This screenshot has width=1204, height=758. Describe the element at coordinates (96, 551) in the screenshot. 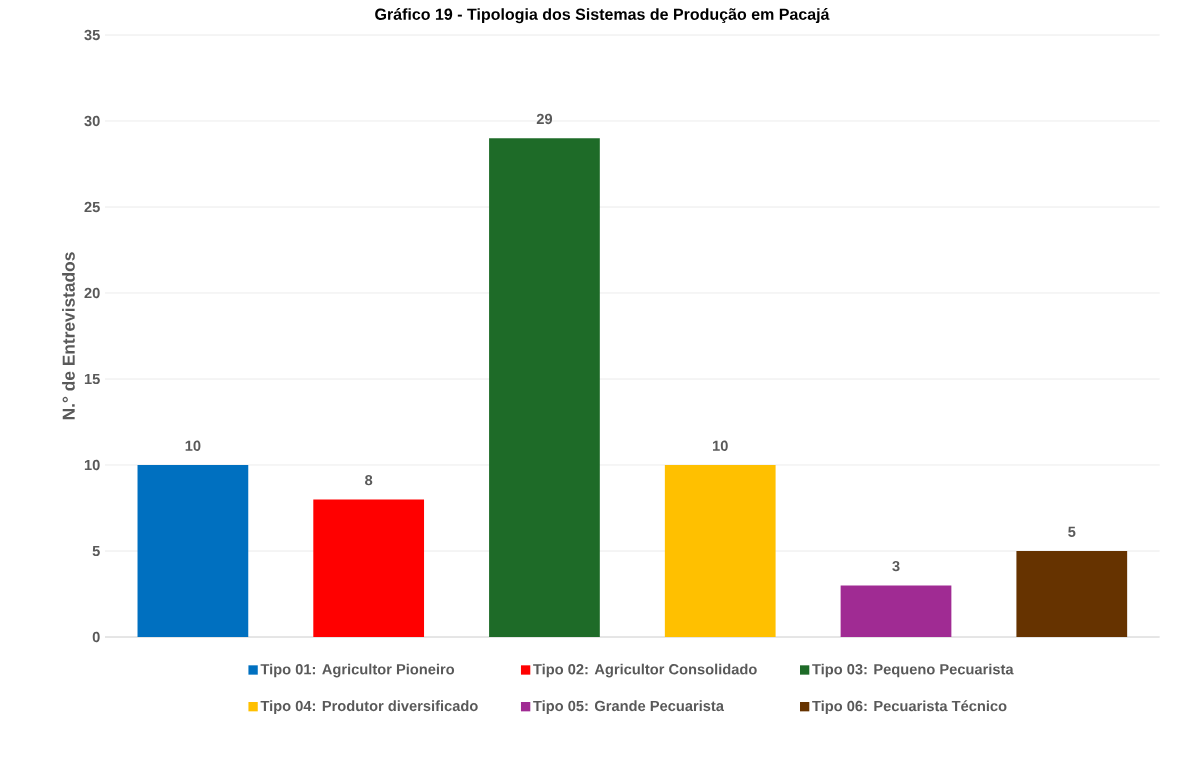

I see `y-tick-label: 5` at that location.